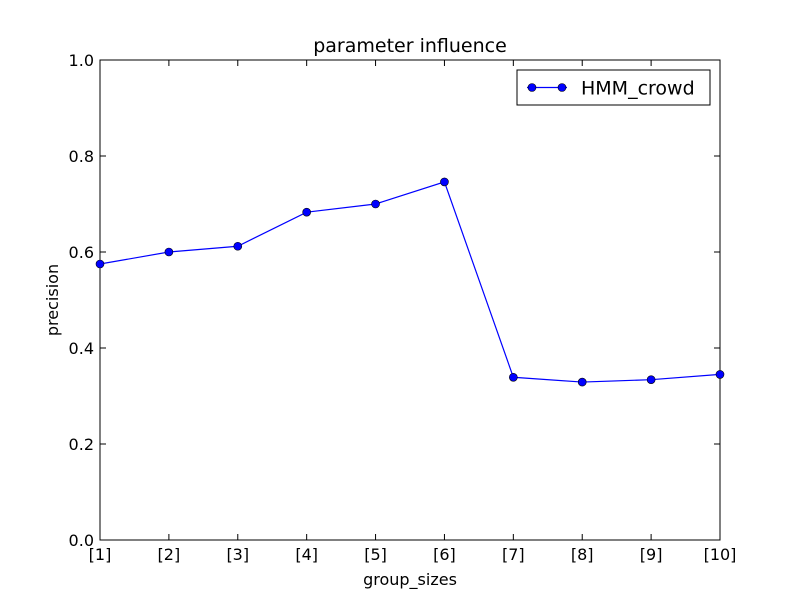  What do you see at coordinates (651, 554) in the screenshot?
I see `x-tick-label: [9]` at bounding box center [651, 554].